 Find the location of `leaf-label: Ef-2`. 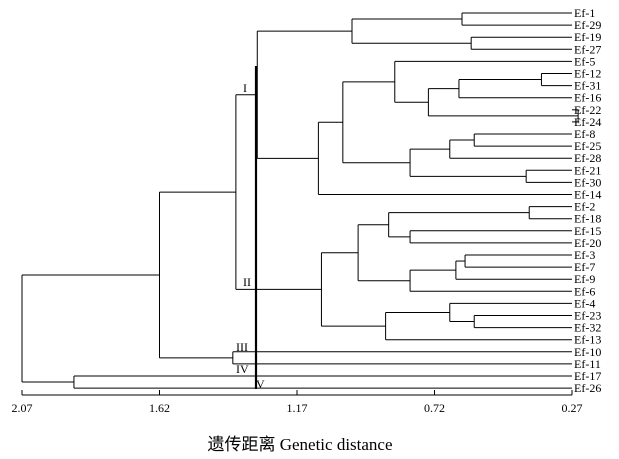

leaf-label: Ef-2 is located at coordinates (584, 207).